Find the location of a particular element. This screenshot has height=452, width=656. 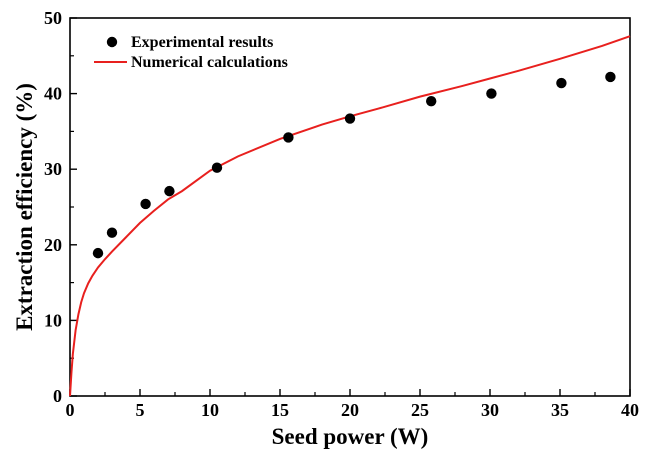

x-tick-label: 15 is located at coordinates (280, 410).